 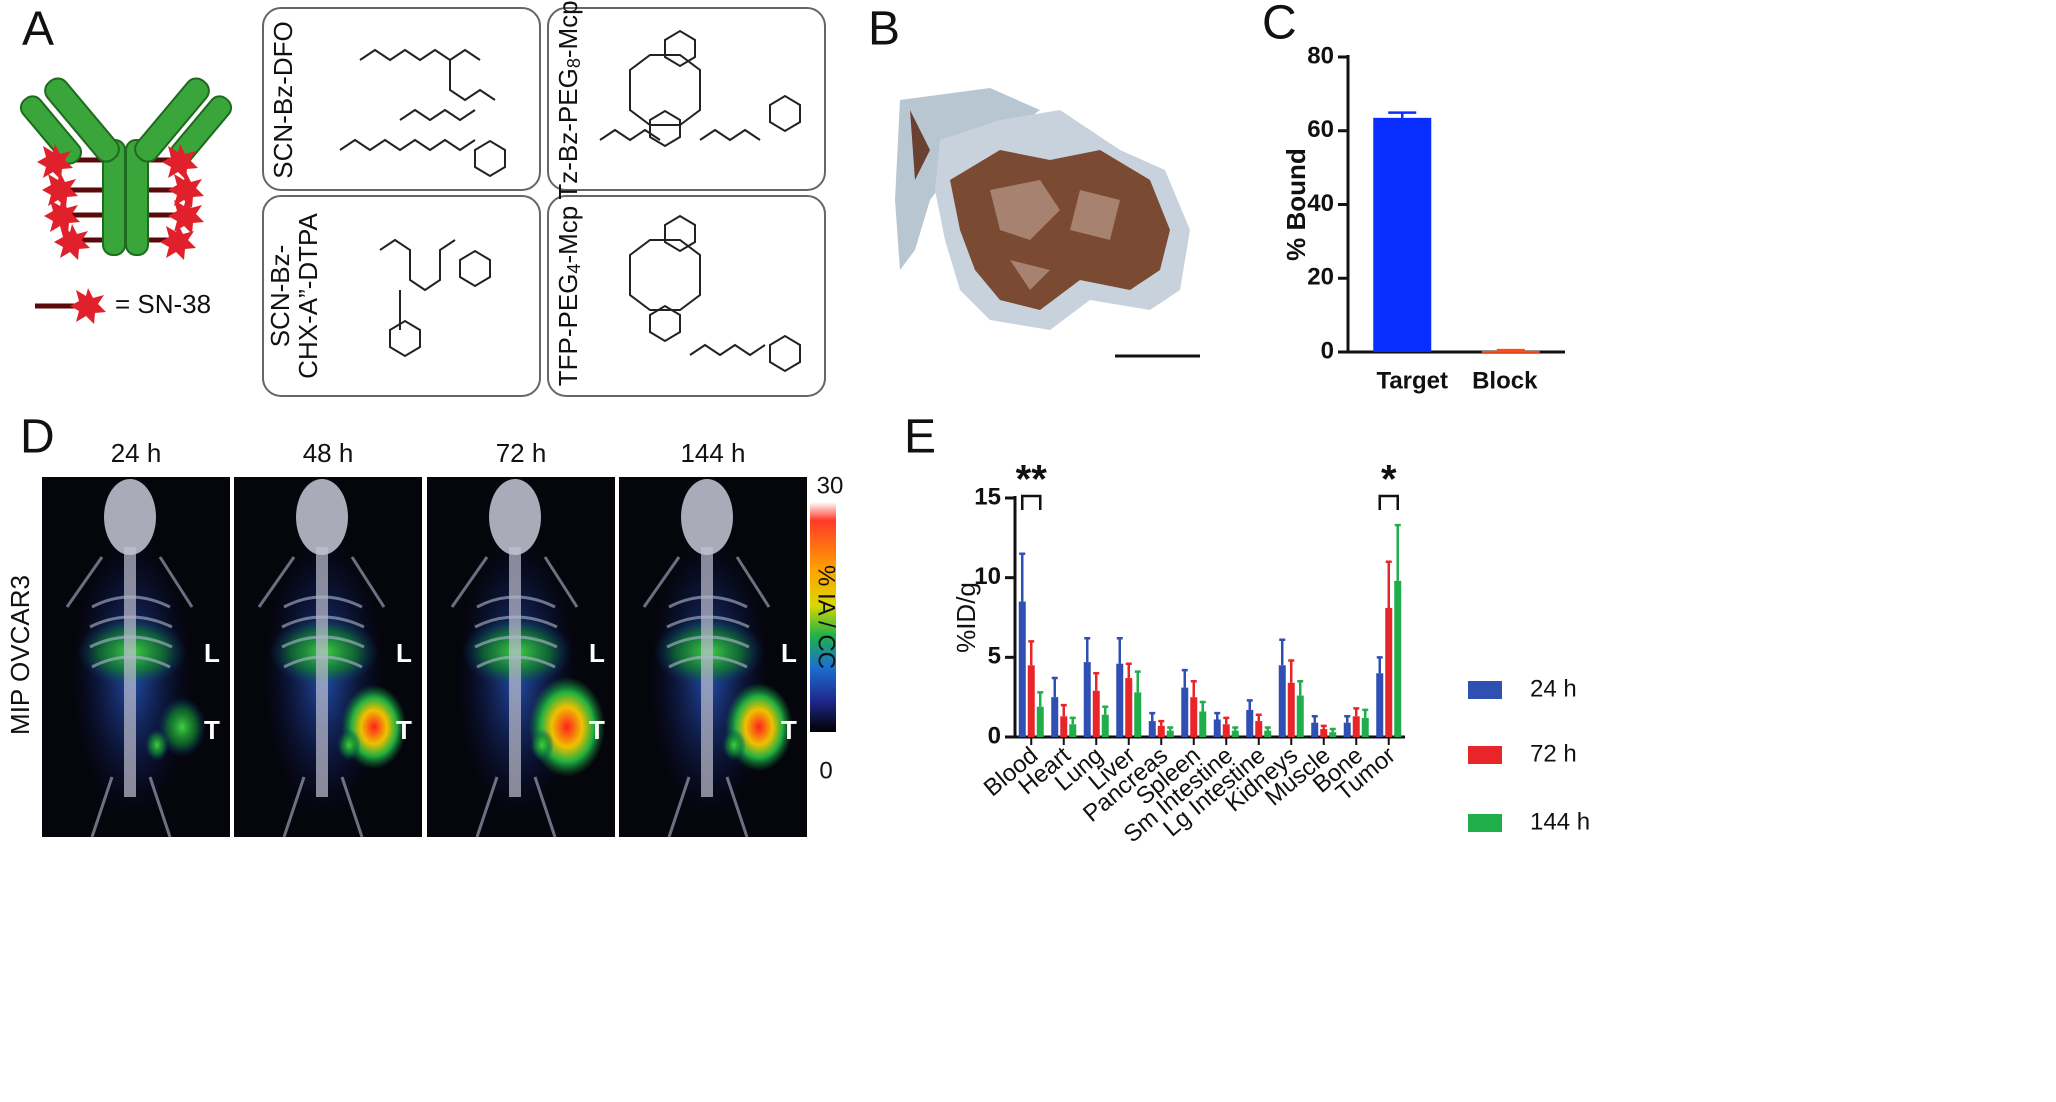 I want to click on significance-label: *, so click(x=1389, y=480).